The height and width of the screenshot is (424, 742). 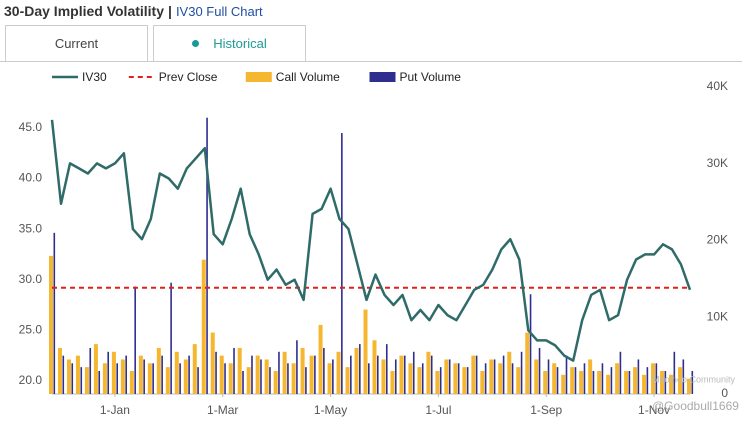 What do you see at coordinates (31, 279) in the screenshot?
I see `y-tick-label: 30.0` at bounding box center [31, 279].